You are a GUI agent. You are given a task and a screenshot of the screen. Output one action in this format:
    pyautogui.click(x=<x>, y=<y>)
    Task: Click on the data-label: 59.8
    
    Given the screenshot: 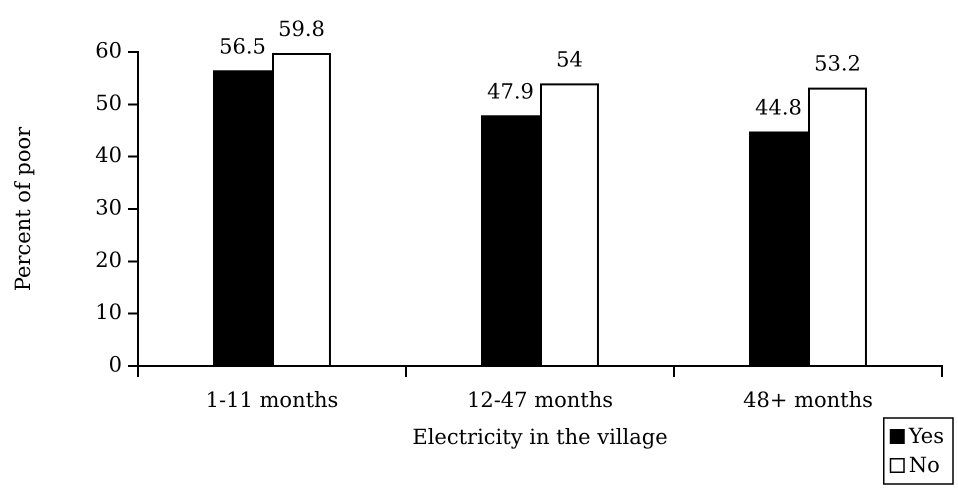 What is the action you would take?
    pyautogui.click(x=301, y=29)
    